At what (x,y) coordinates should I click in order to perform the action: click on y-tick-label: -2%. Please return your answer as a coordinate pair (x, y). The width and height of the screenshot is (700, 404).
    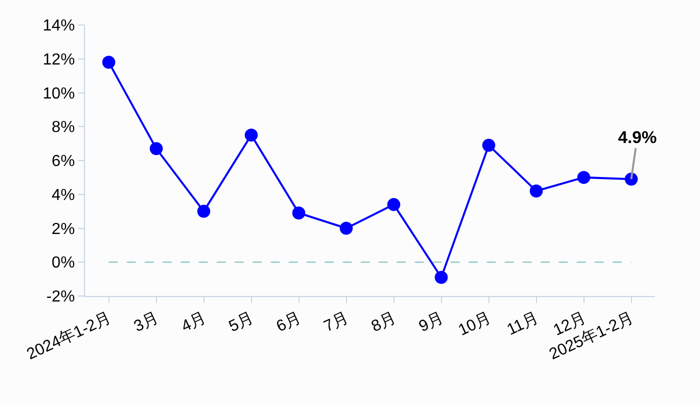
    Looking at the image, I should click on (60, 297).